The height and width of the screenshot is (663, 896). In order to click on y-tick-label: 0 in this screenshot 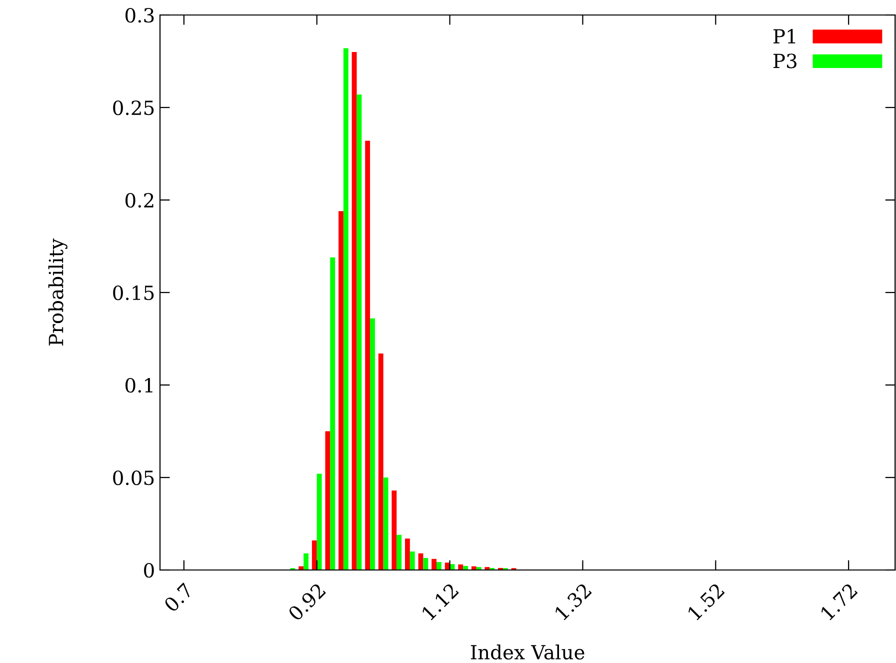, I will do `click(149, 570)`.